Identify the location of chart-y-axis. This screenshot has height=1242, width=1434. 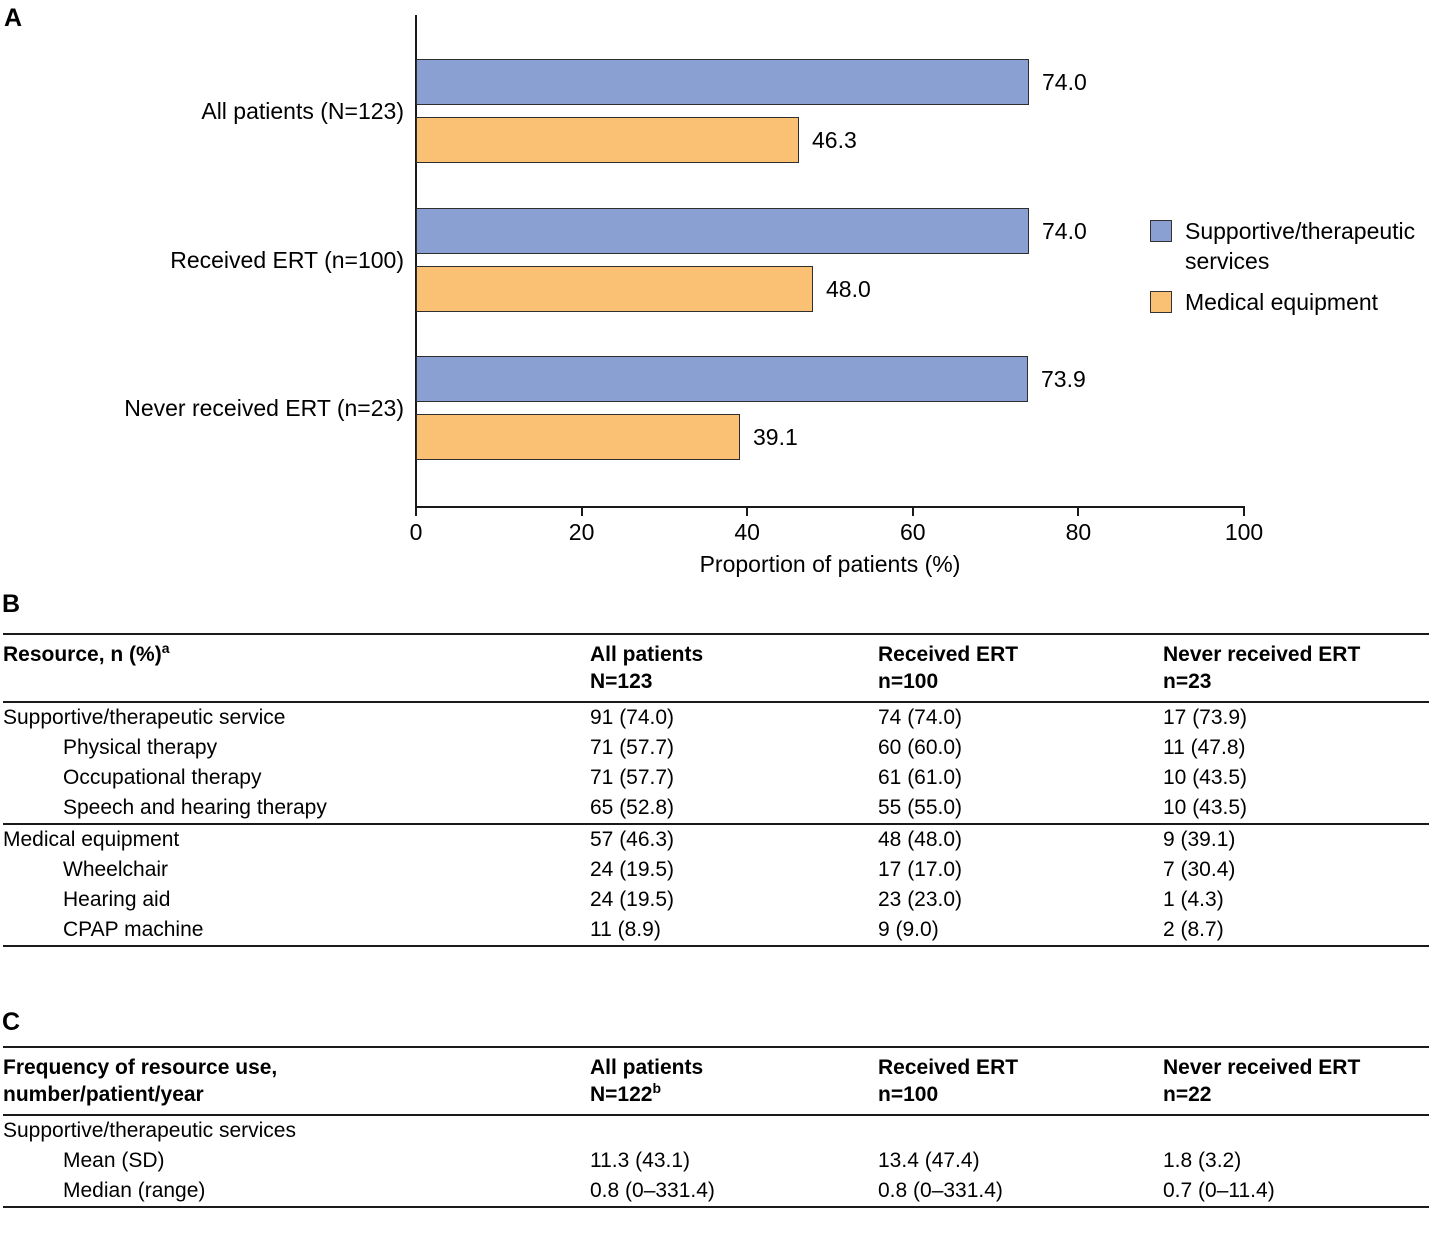
(416, 261).